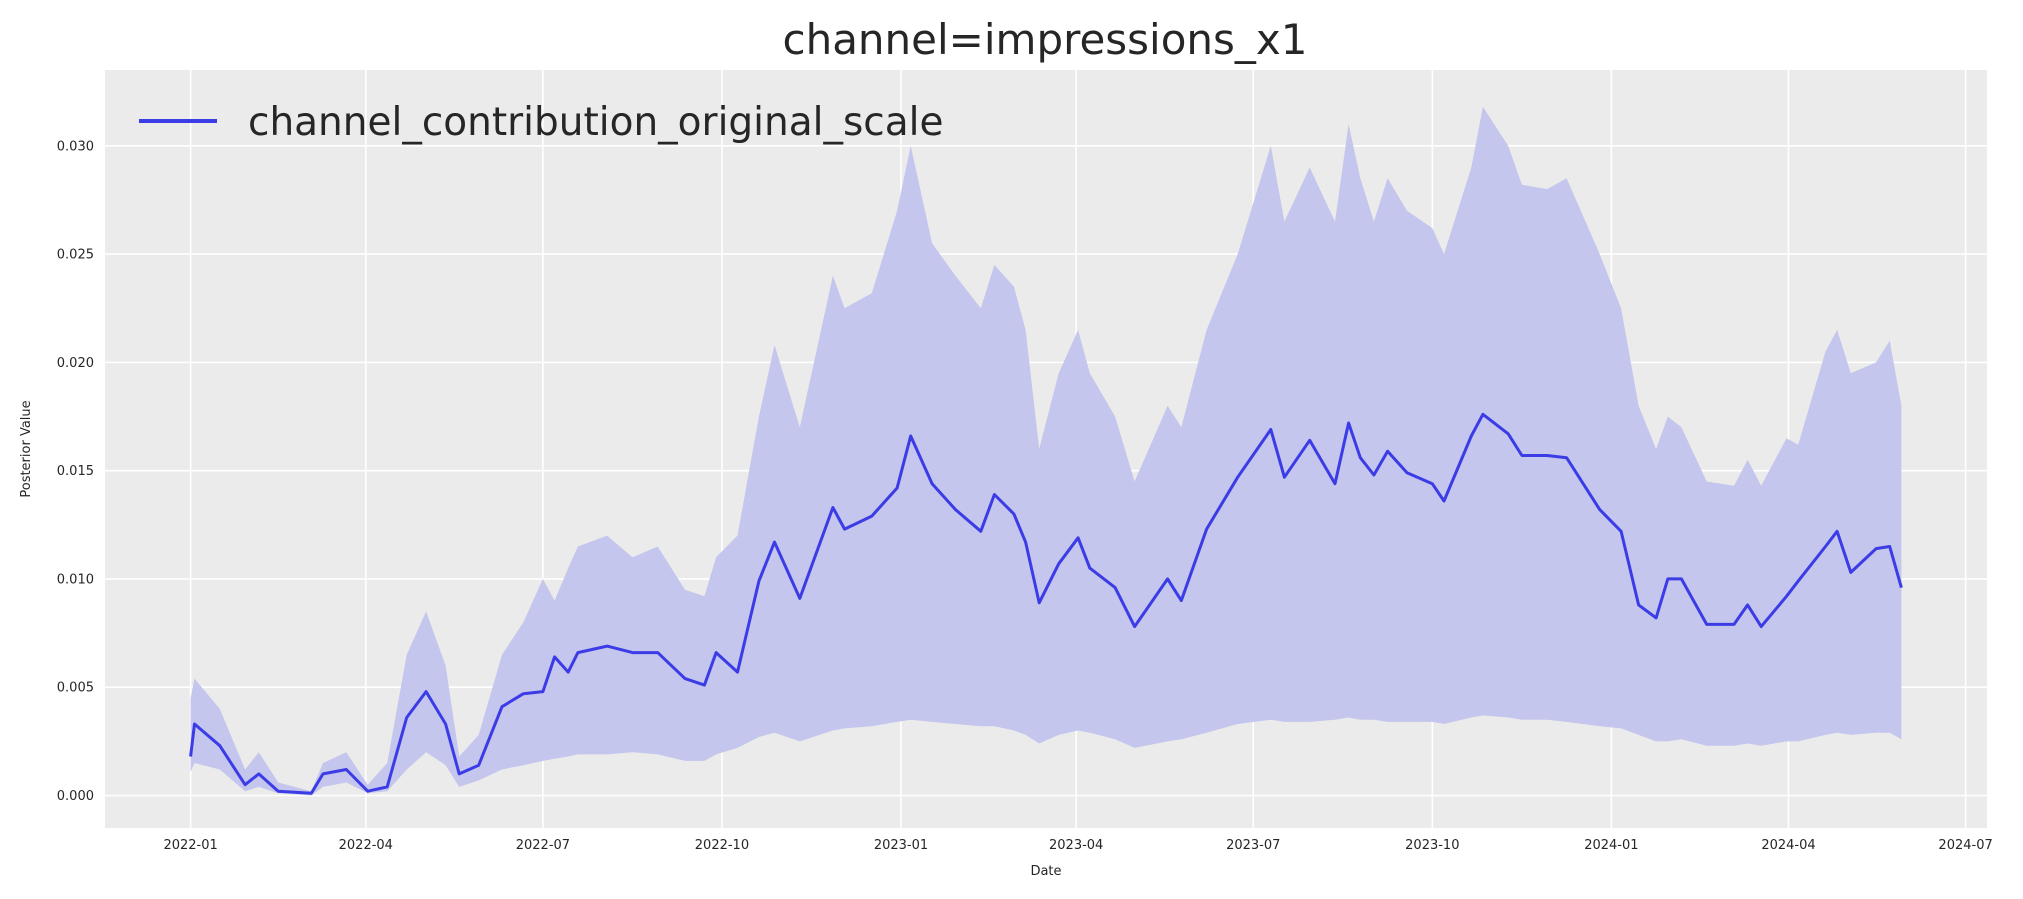 This screenshot has width=2023, height=899. What do you see at coordinates (1045, 871) in the screenshot?
I see `x-axis-label: Date` at bounding box center [1045, 871].